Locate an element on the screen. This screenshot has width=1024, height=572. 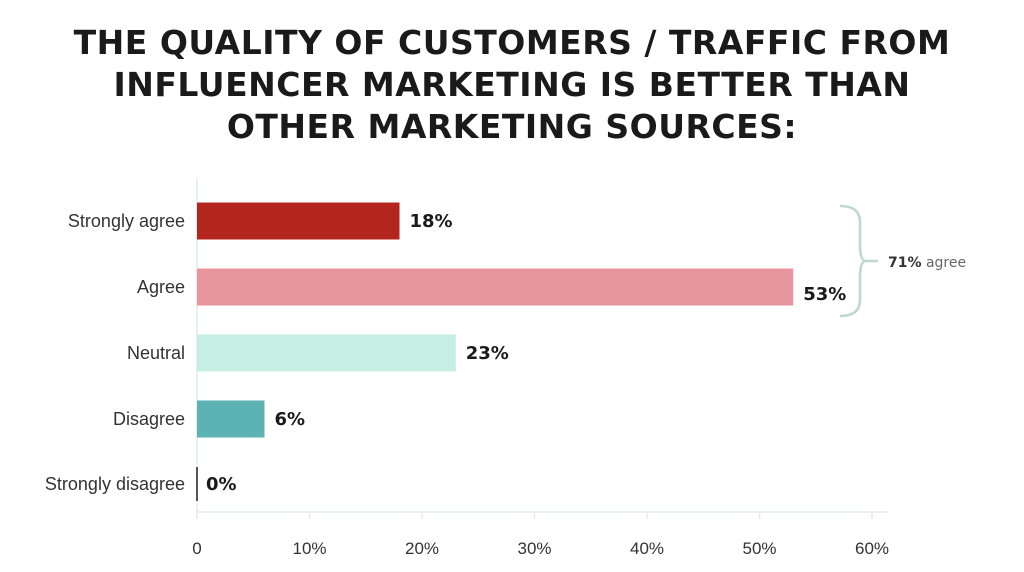
bracket is located at coordinates (858, 261).